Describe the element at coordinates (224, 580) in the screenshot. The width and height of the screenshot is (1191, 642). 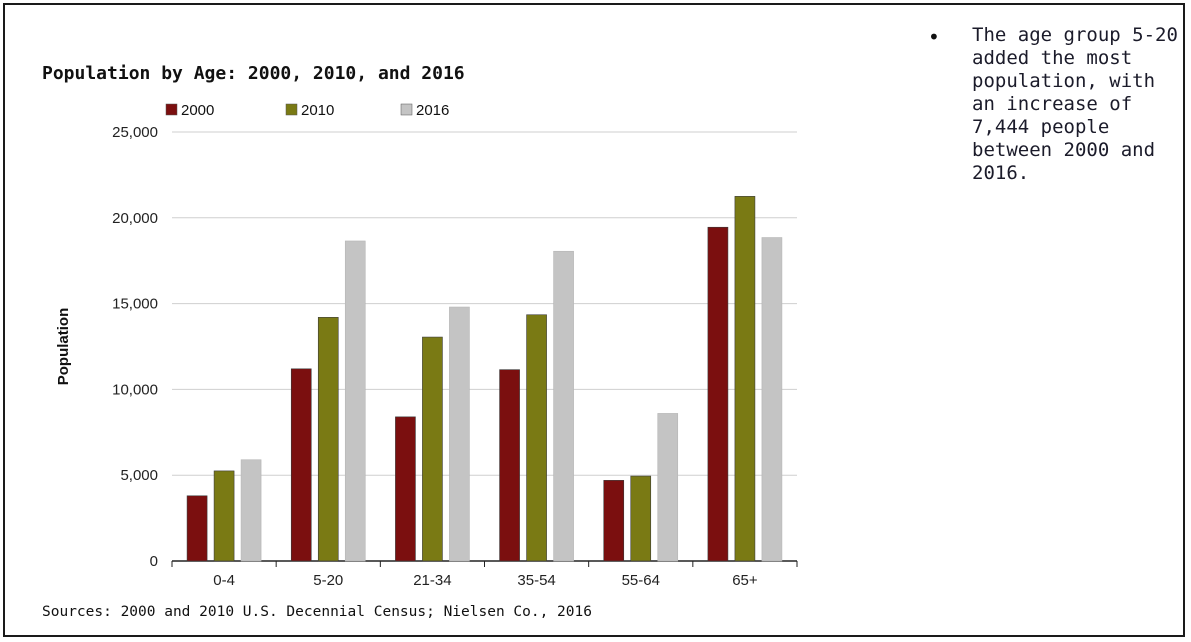
I see `x-tick-label: 0-4` at that location.